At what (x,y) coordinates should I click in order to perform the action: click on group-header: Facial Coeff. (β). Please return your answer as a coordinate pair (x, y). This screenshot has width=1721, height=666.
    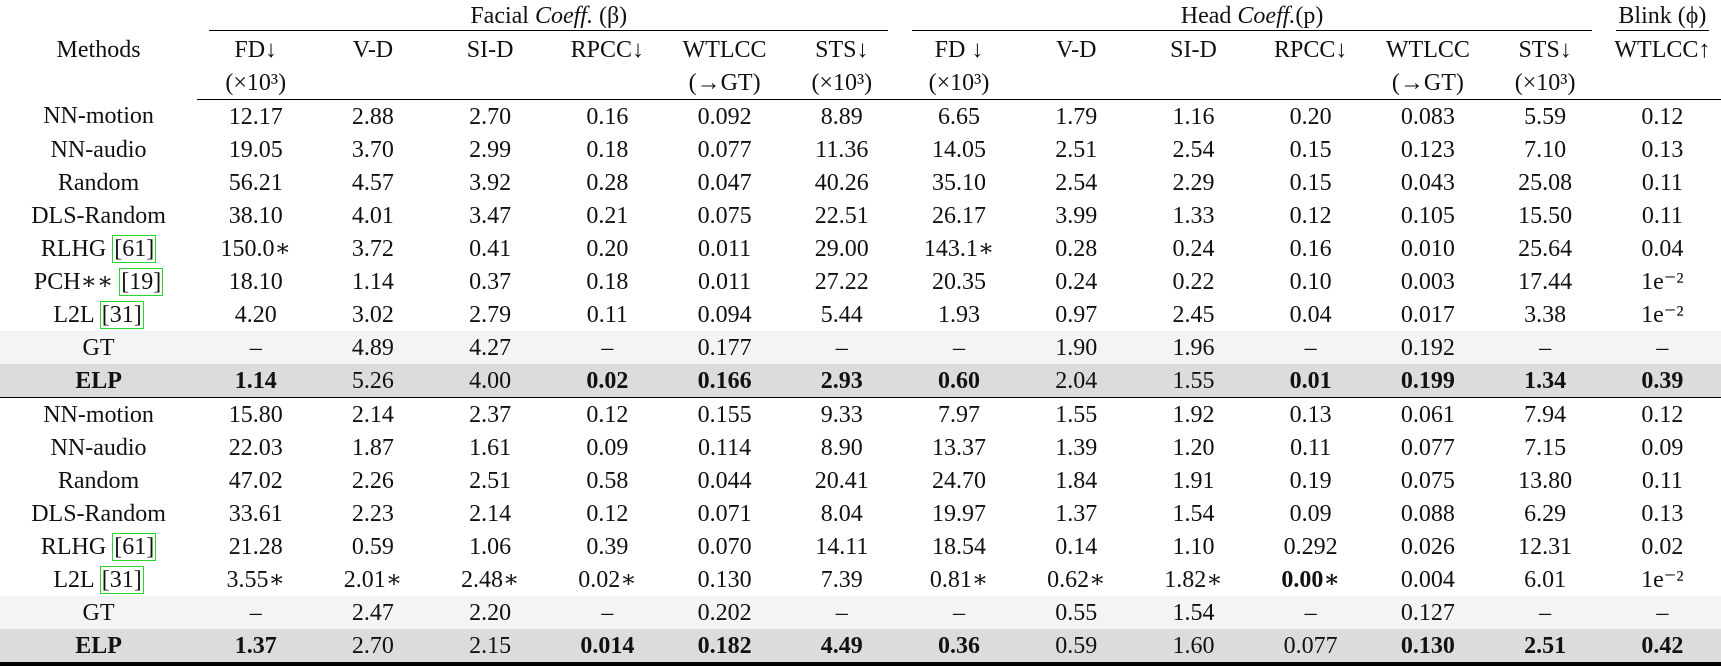
    Looking at the image, I should click on (548, 16).